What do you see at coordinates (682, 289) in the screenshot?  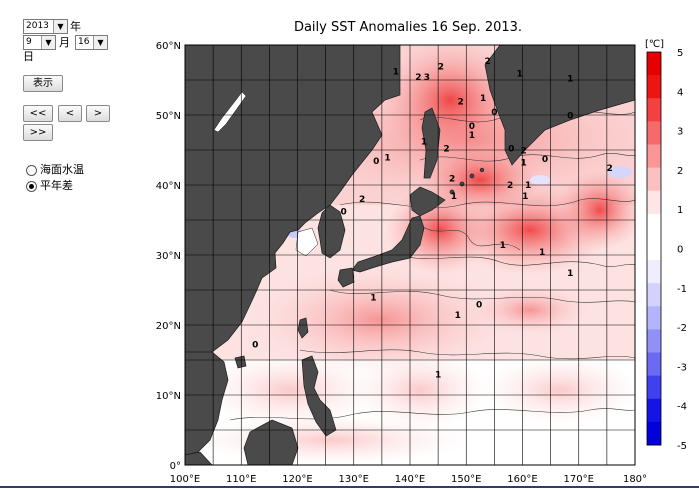 I see `colorbar-tick-label: -1` at bounding box center [682, 289].